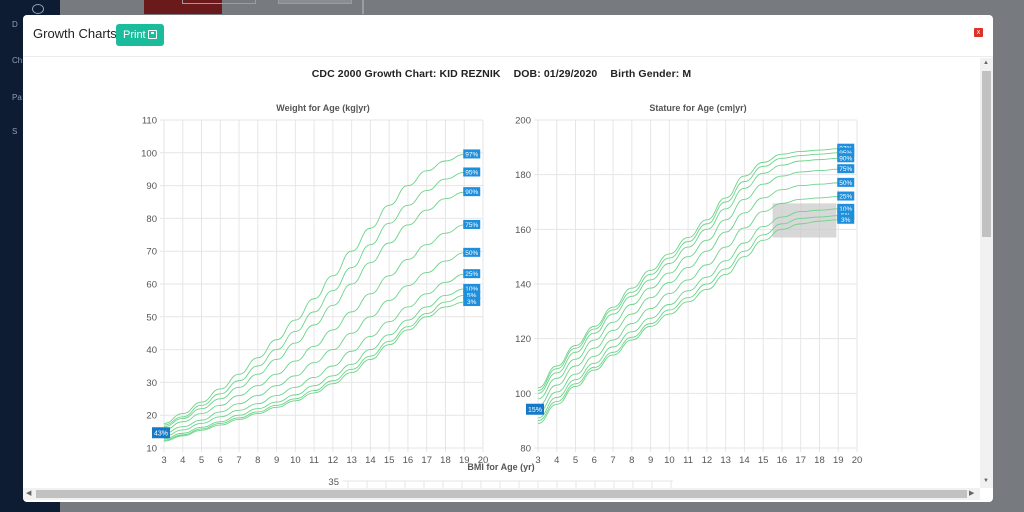 This screenshot has height=512, width=1024. I want to click on patient-percentile-label: 15%, so click(535, 410).